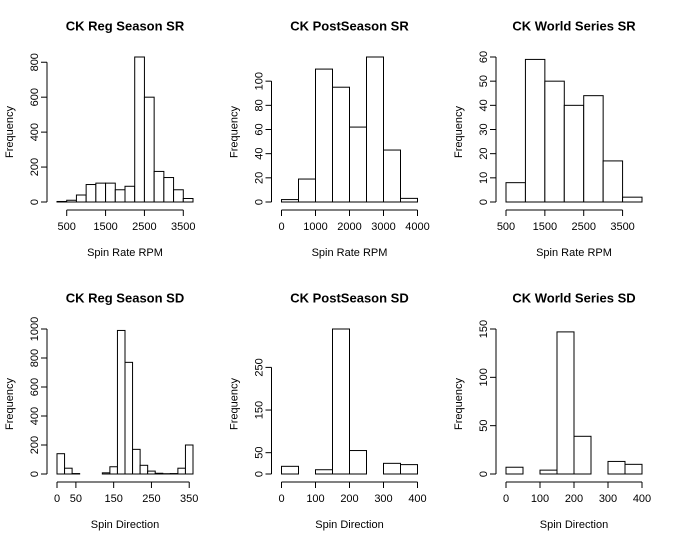  What do you see at coordinates (349, 25) in the screenshot?
I see `chart-title: CK PostSeason SR` at bounding box center [349, 25].